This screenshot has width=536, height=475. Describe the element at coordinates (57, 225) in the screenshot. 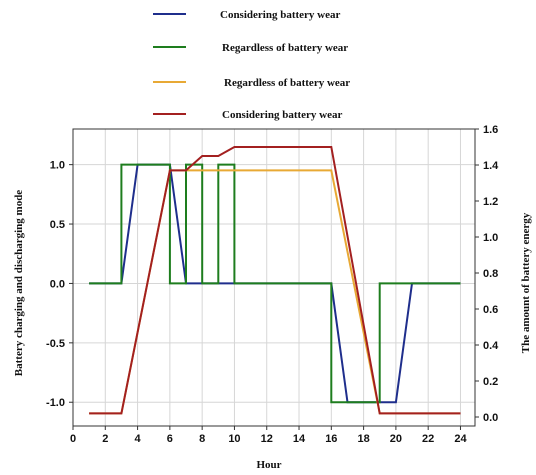

I see `y-left-tick-label: 0.5` at that location.